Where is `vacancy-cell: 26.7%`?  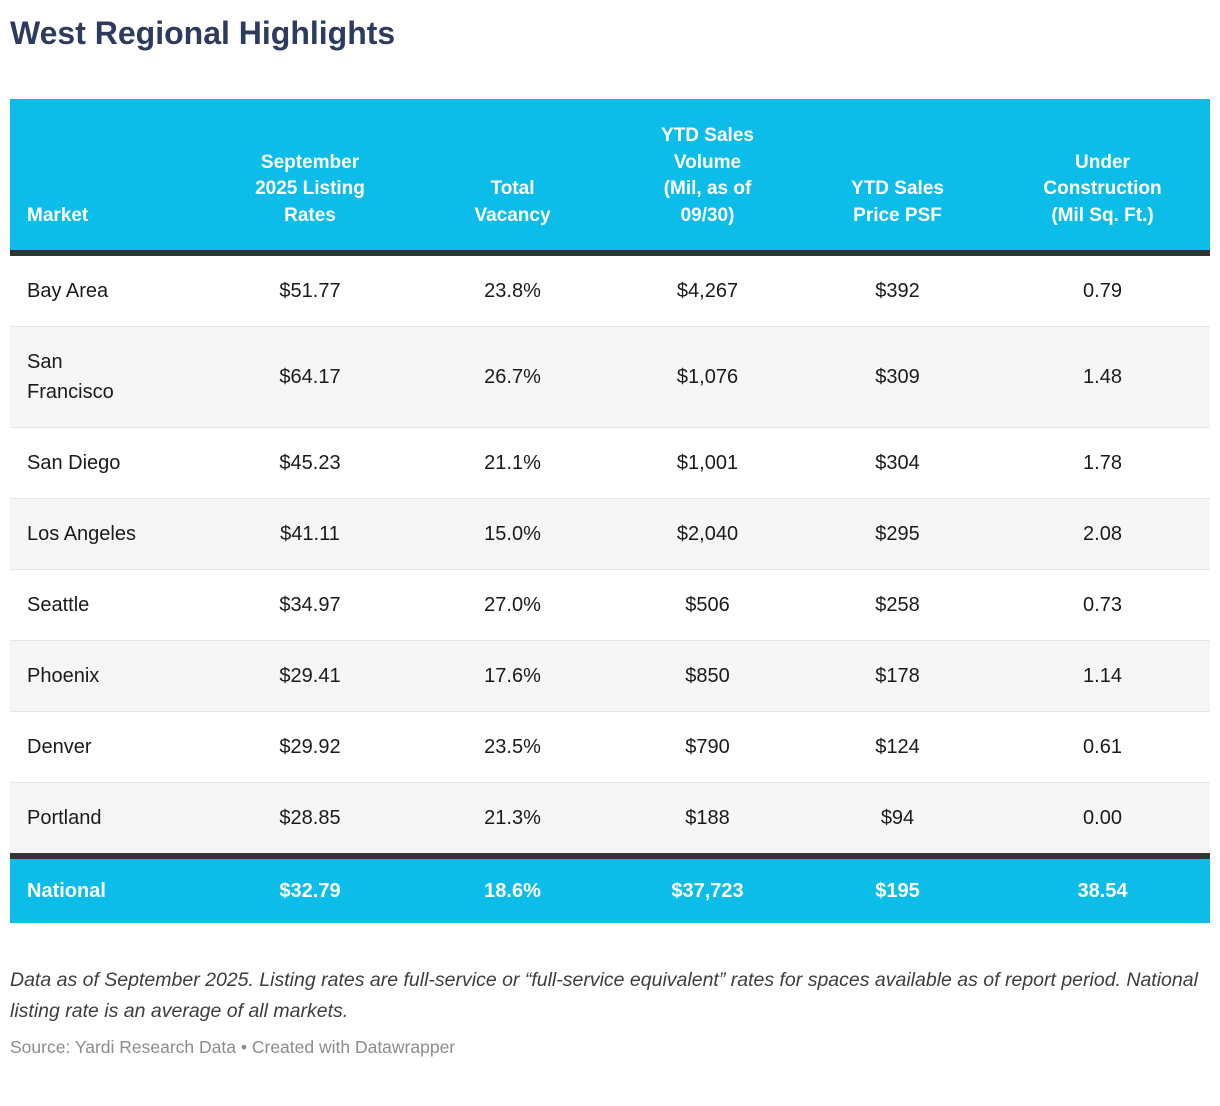
vacancy-cell: 26.7% is located at coordinates (512, 377).